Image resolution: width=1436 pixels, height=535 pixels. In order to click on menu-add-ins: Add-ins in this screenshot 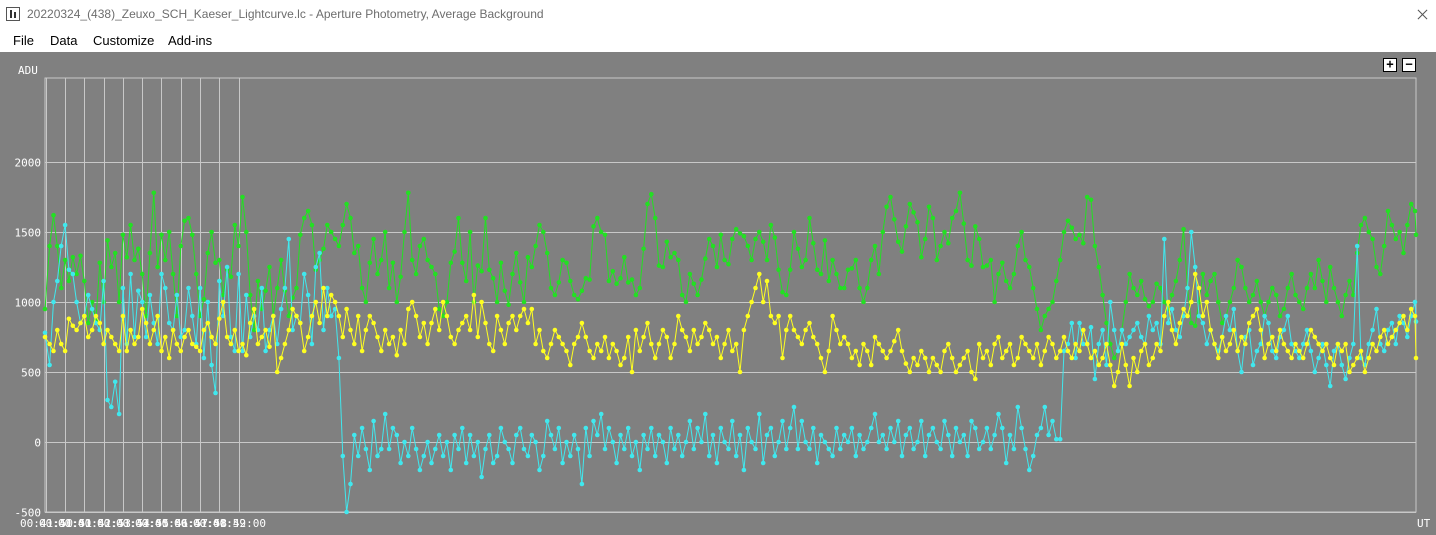, I will do `click(190, 40)`.